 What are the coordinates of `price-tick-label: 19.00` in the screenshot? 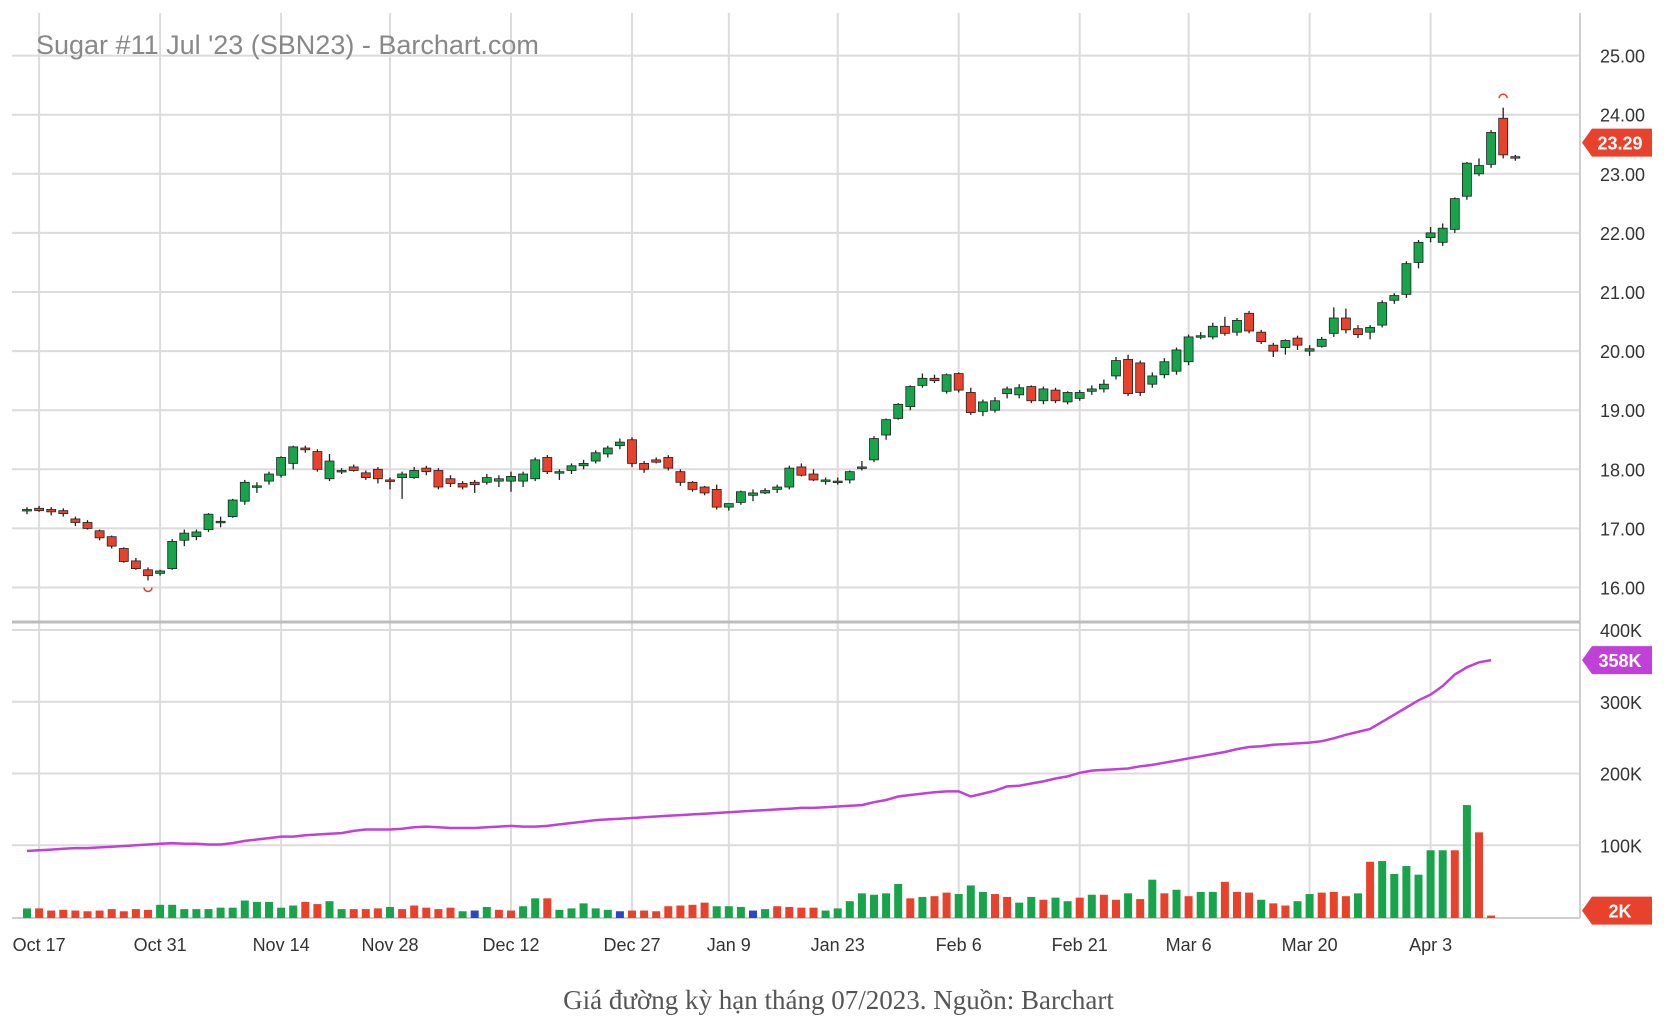 It's located at (1622, 411).